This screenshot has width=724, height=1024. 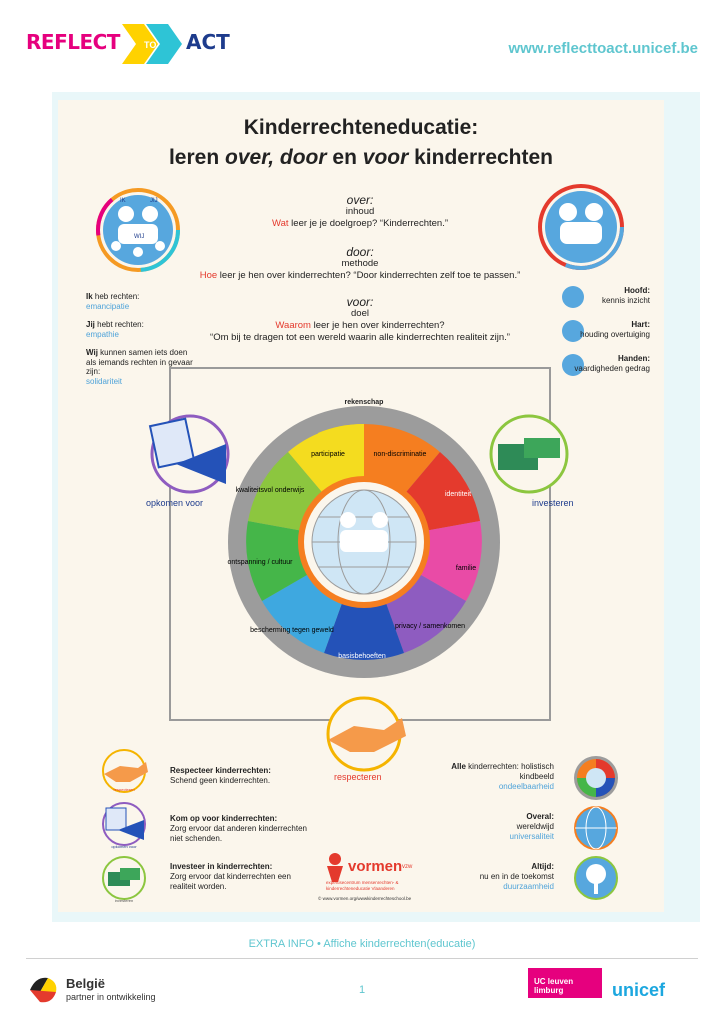 What do you see at coordinates (124, 825) in the screenshot?
I see `small-opkomen-icon: opkomen voor` at bounding box center [124, 825].